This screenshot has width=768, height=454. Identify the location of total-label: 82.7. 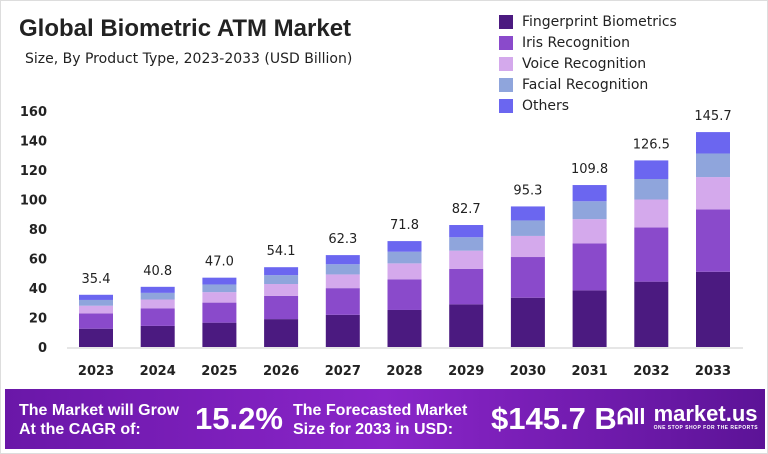
(466, 209).